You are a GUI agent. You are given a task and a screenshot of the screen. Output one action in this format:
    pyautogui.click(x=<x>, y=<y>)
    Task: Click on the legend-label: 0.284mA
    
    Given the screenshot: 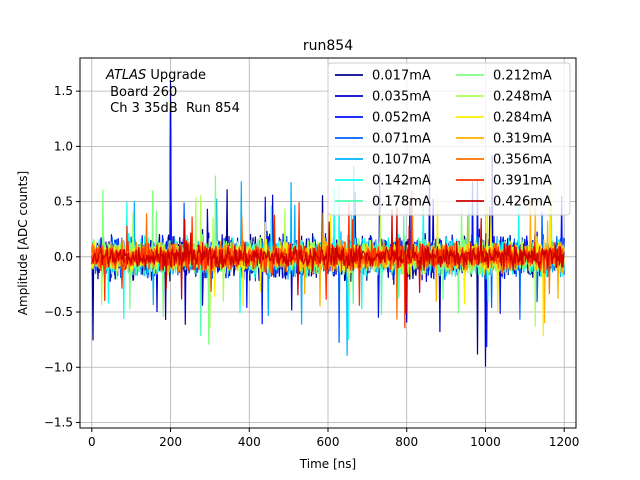 What is the action you would take?
    pyautogui.click(x=522, y=118)
    